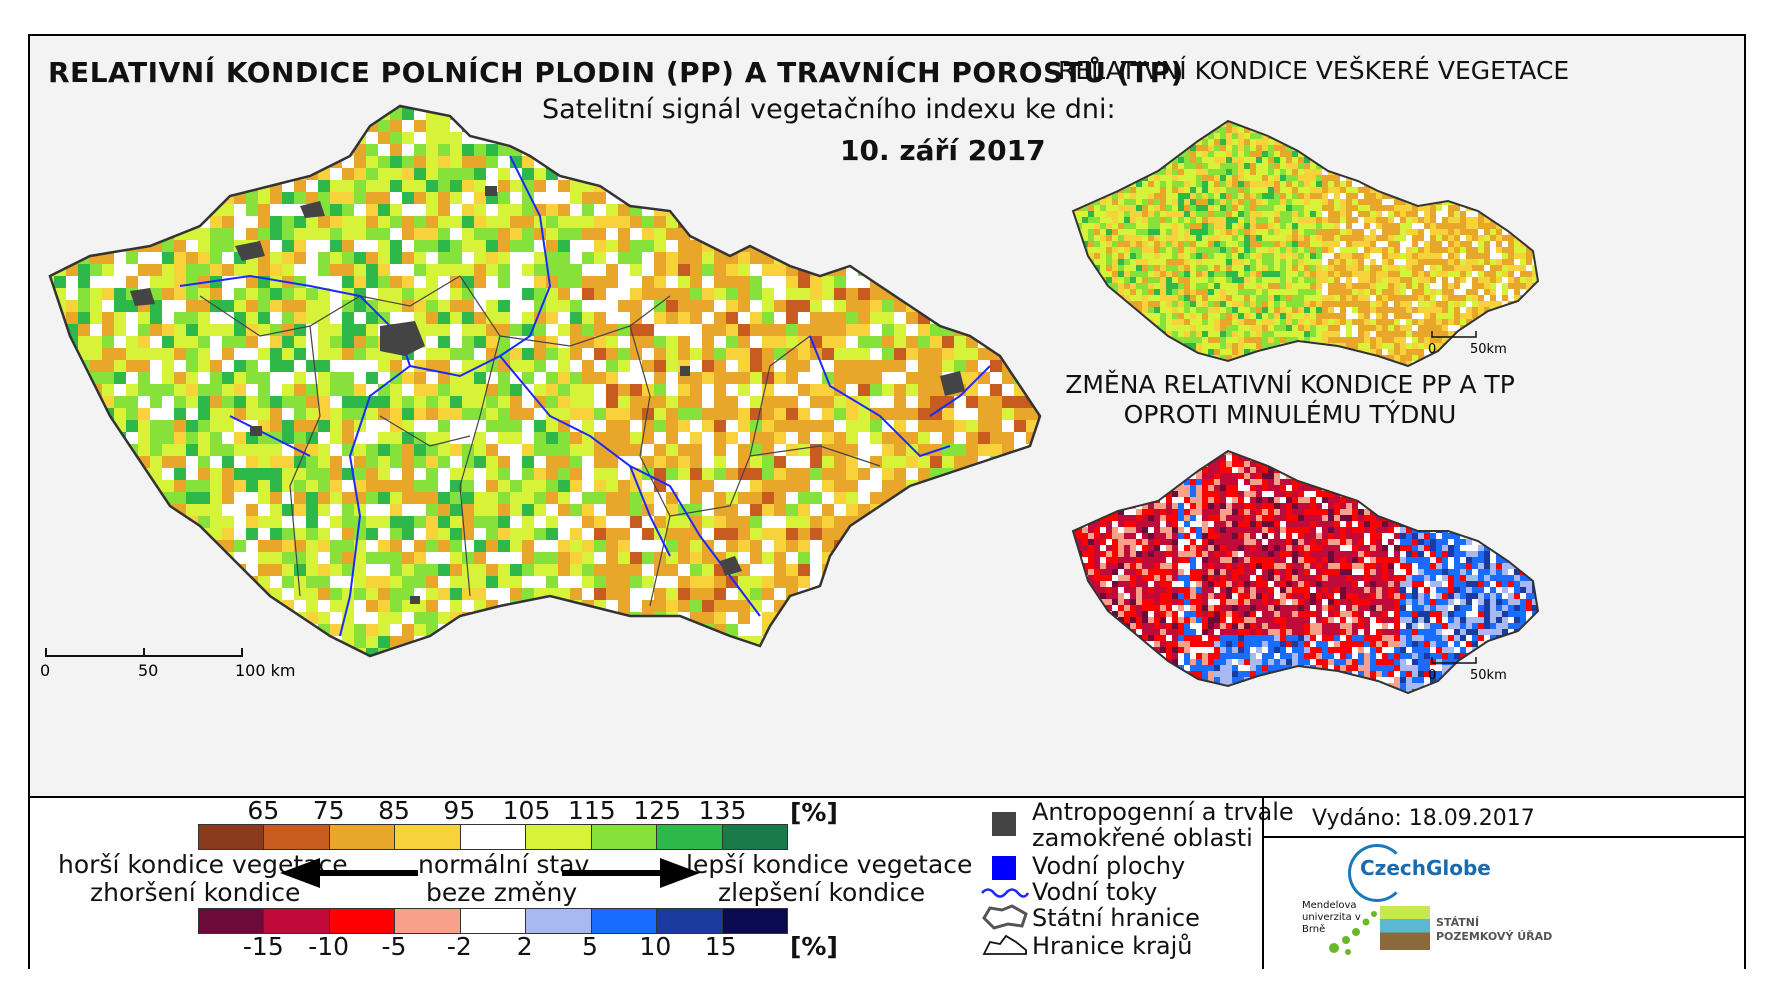  I want to click on anthropogenic-label-1: Antropogenní a trvale, so click(1163, 812).